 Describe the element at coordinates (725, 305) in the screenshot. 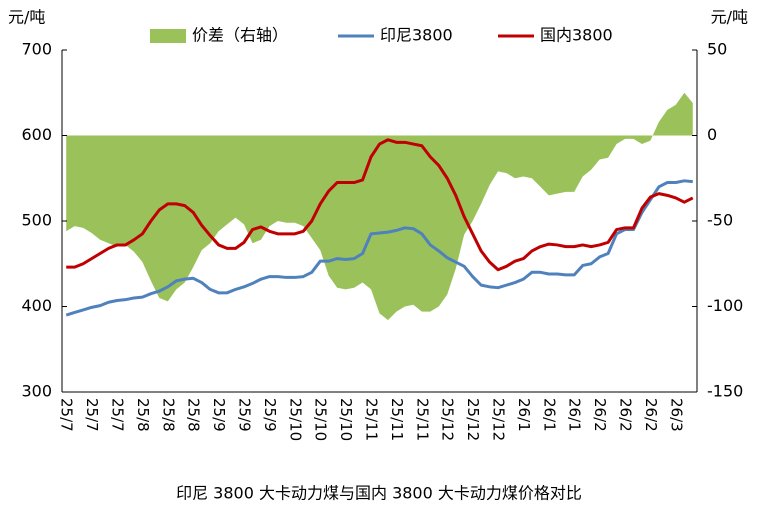

I see `y2-tick-label: -100` at that location.